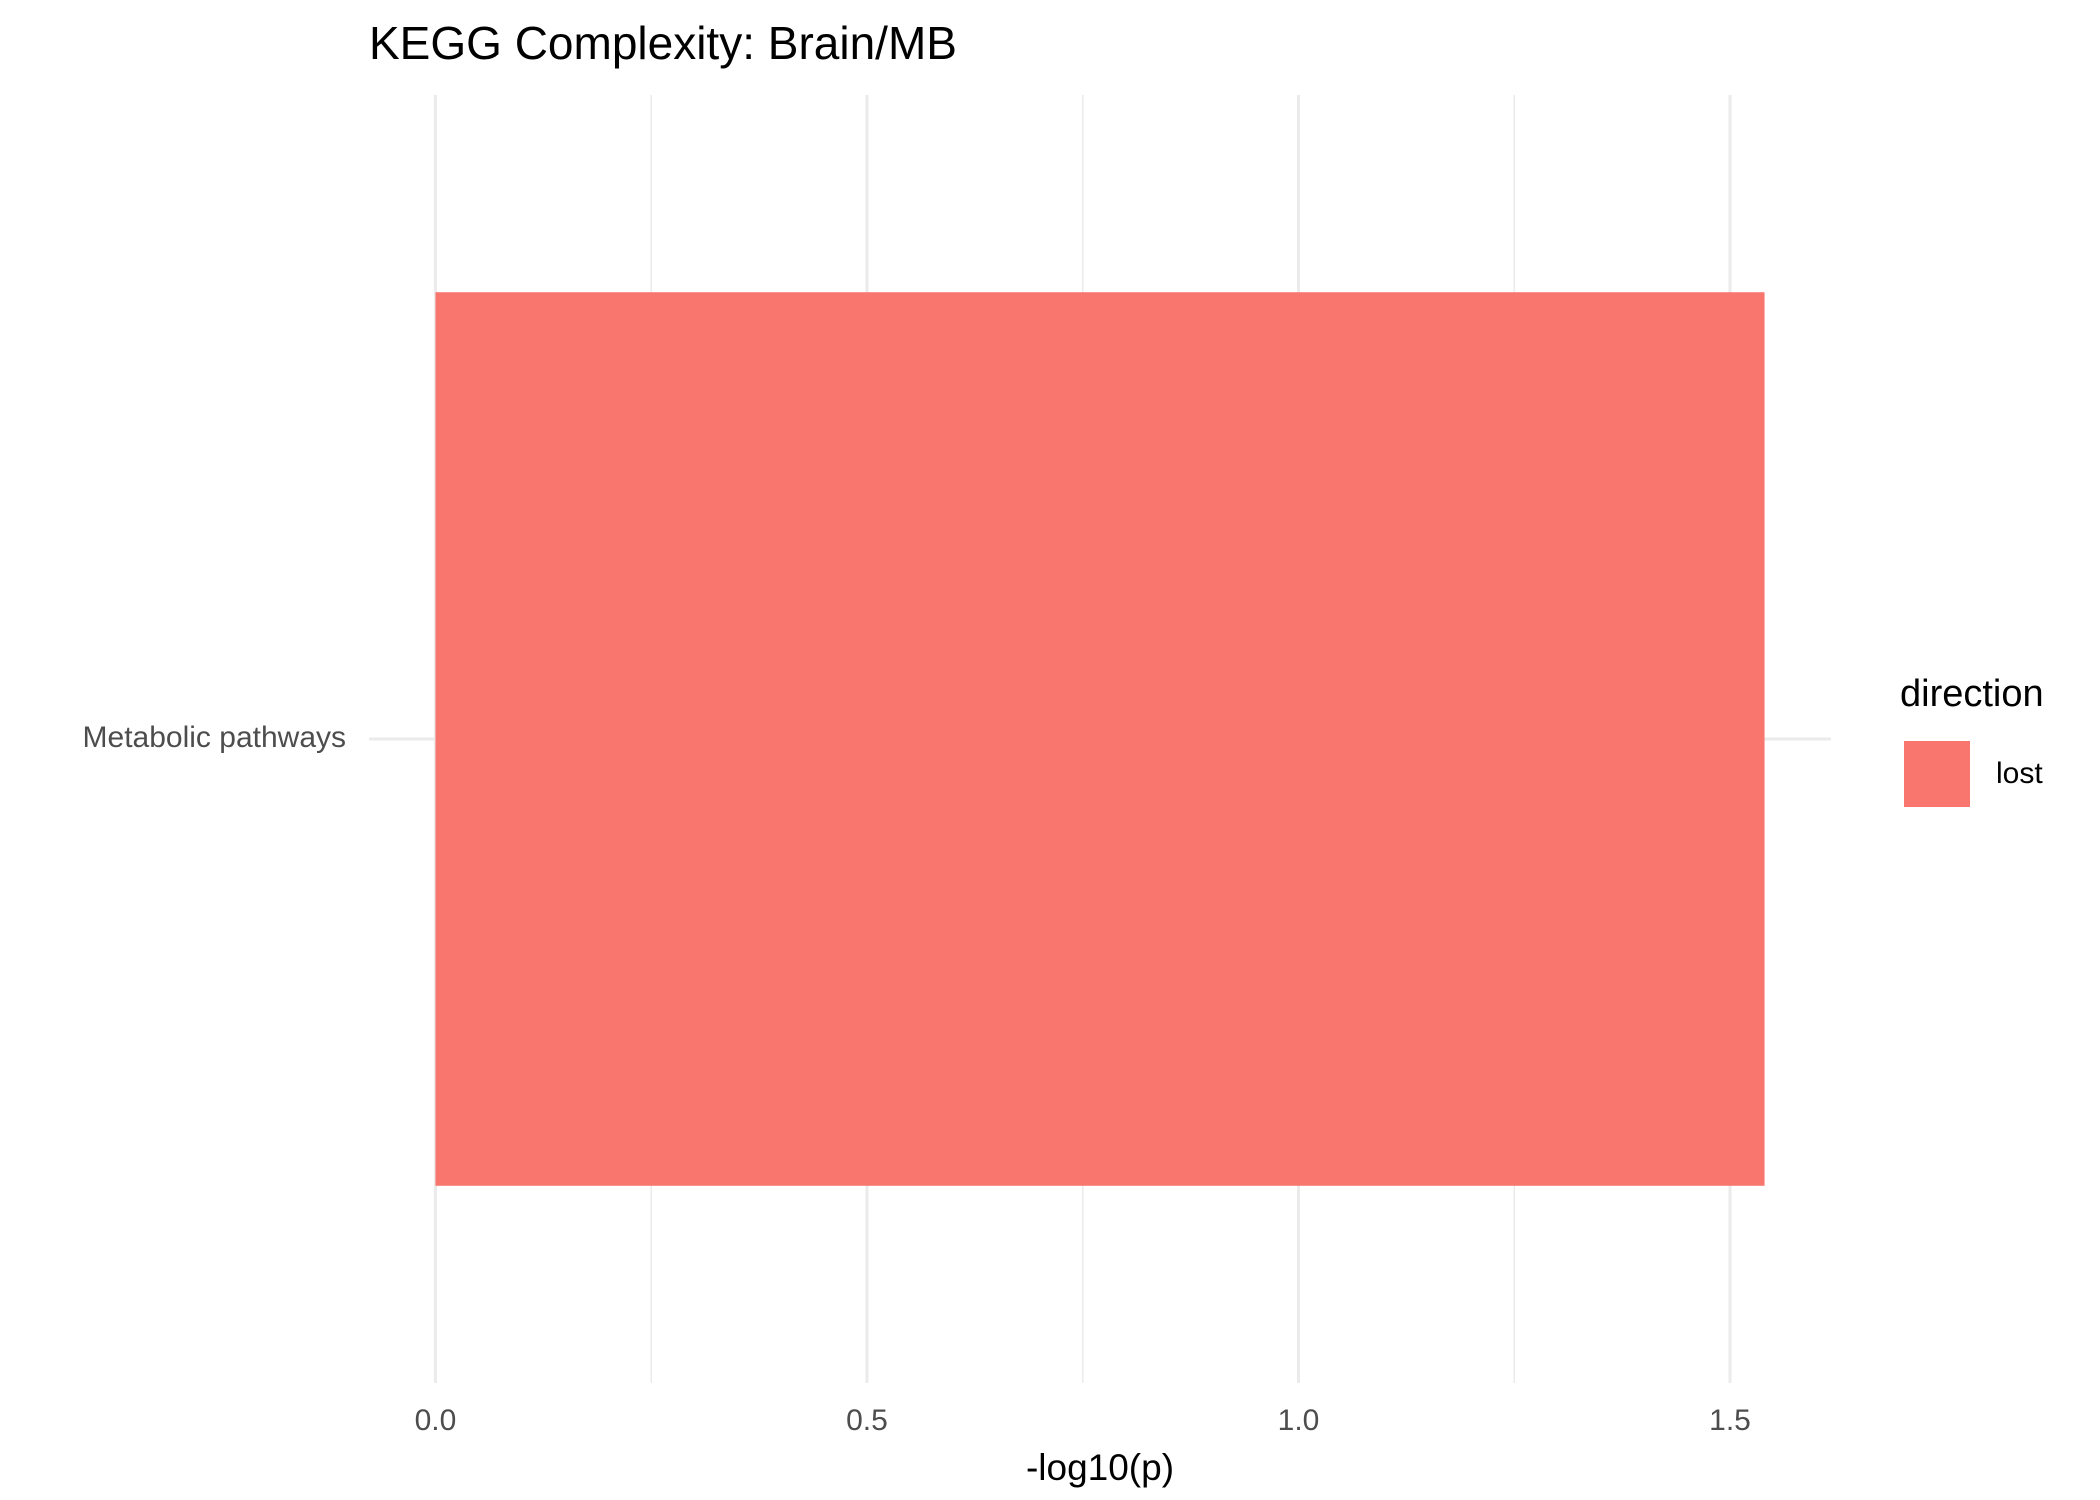 The height and width of the screenshot is (1500, 2100). I want to click on chart-title: KEGG Complexity: Brain/MB, so click(663, 43).